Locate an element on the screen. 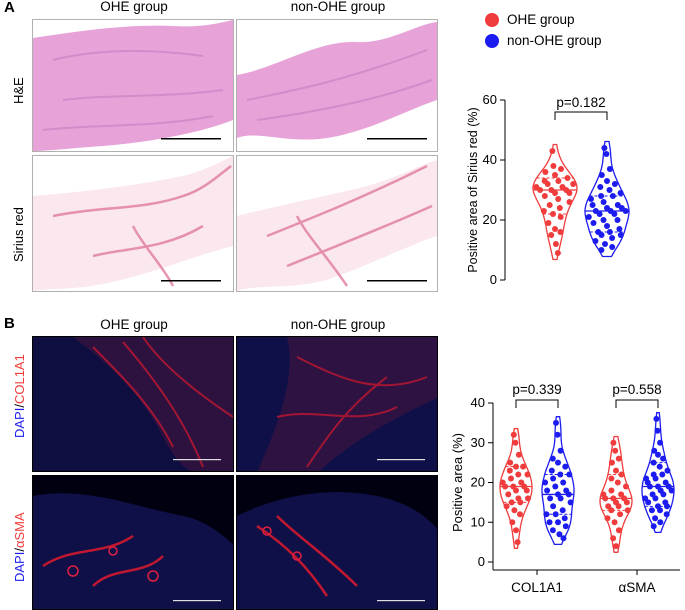 Image resolution: width=685 pixels, height=610 pixels. column-title-ohe-b: OHE group is located at coordinates (134, 324).